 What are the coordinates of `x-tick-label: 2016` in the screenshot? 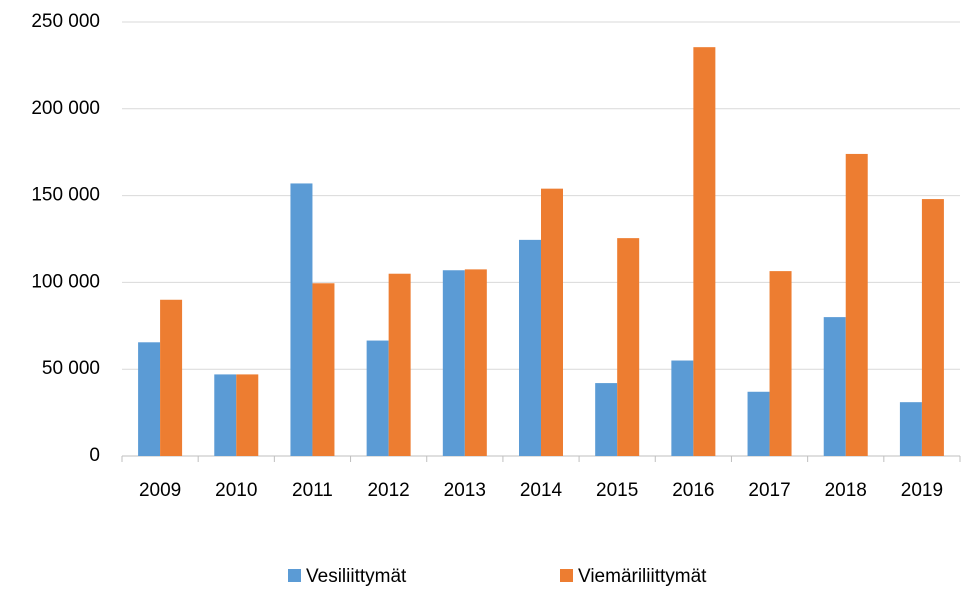 It's located at (693, 490).